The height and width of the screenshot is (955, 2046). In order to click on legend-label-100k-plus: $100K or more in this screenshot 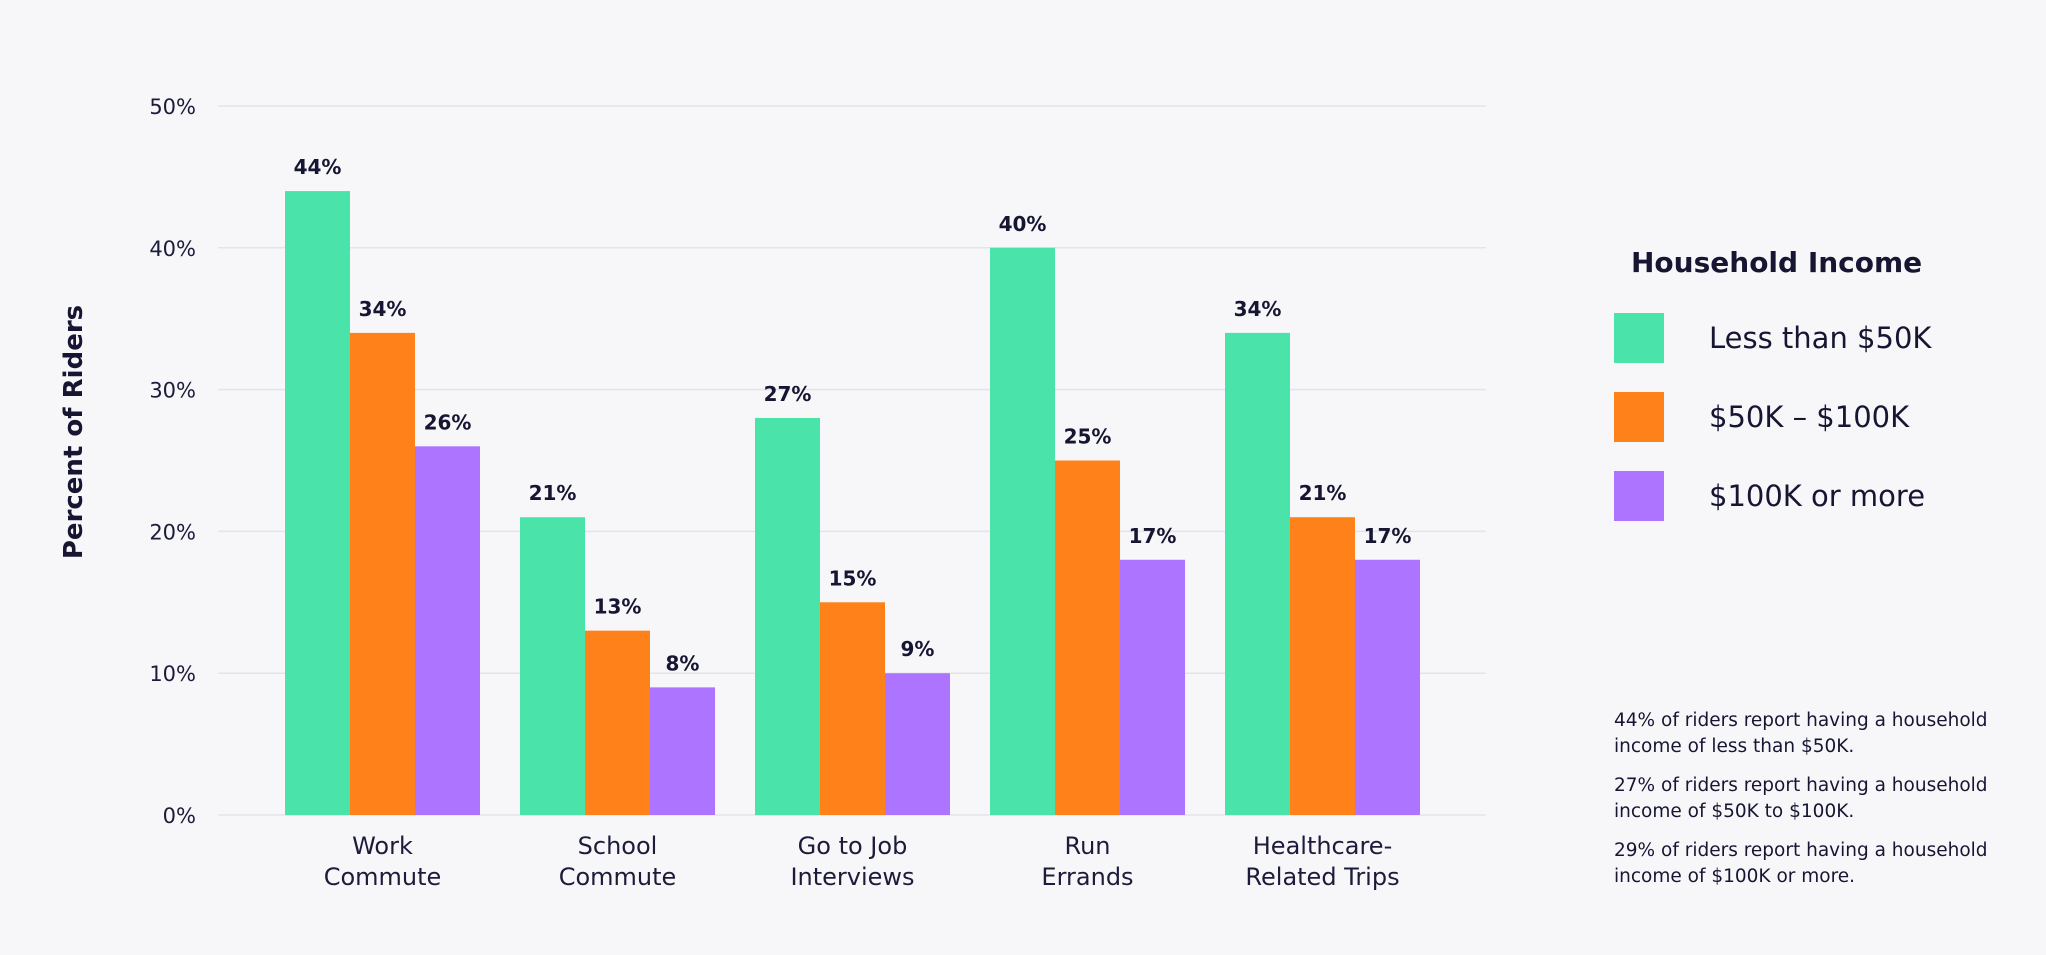, I will do `click(1817, 496)`.